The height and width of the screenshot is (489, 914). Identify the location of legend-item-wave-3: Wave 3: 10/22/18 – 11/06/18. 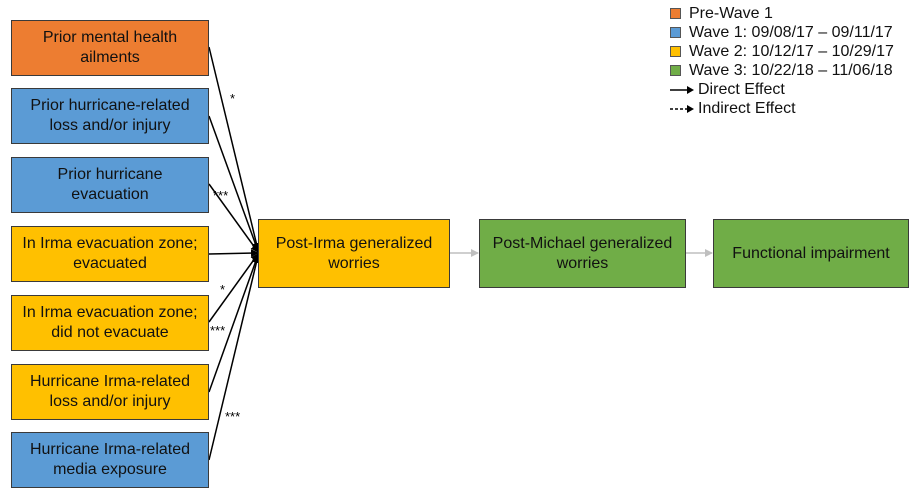
(782, 70).